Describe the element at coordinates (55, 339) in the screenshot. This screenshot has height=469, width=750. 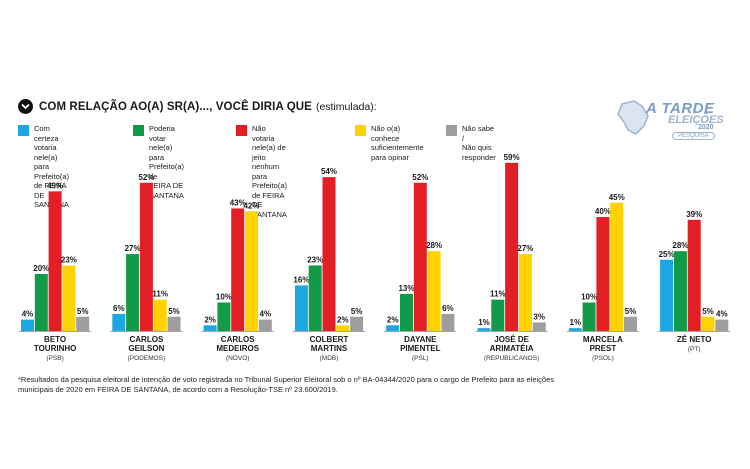
I see `category-label: BETO` at that location.